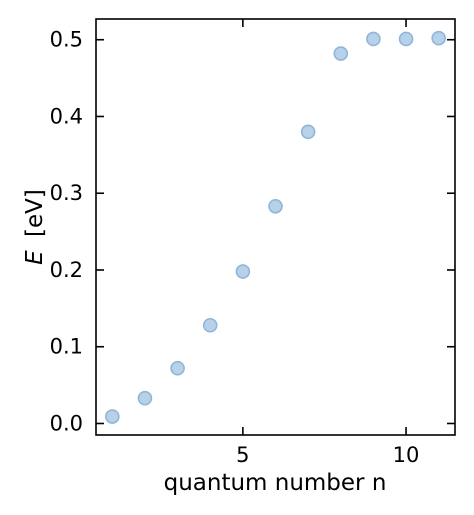 The width and height of the screenshot is (474, 515). I want to click on y-axis-label: E [eV], so click(35, 227).